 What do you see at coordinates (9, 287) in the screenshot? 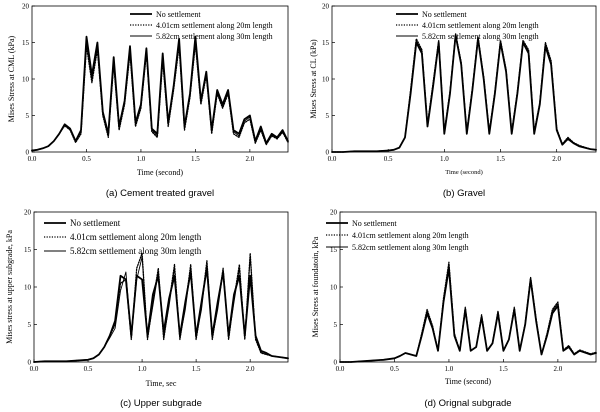
I see `panel-c-y-axis-label: Mises stress at upper subgrade, kPa` at bounding box center [9, 287].